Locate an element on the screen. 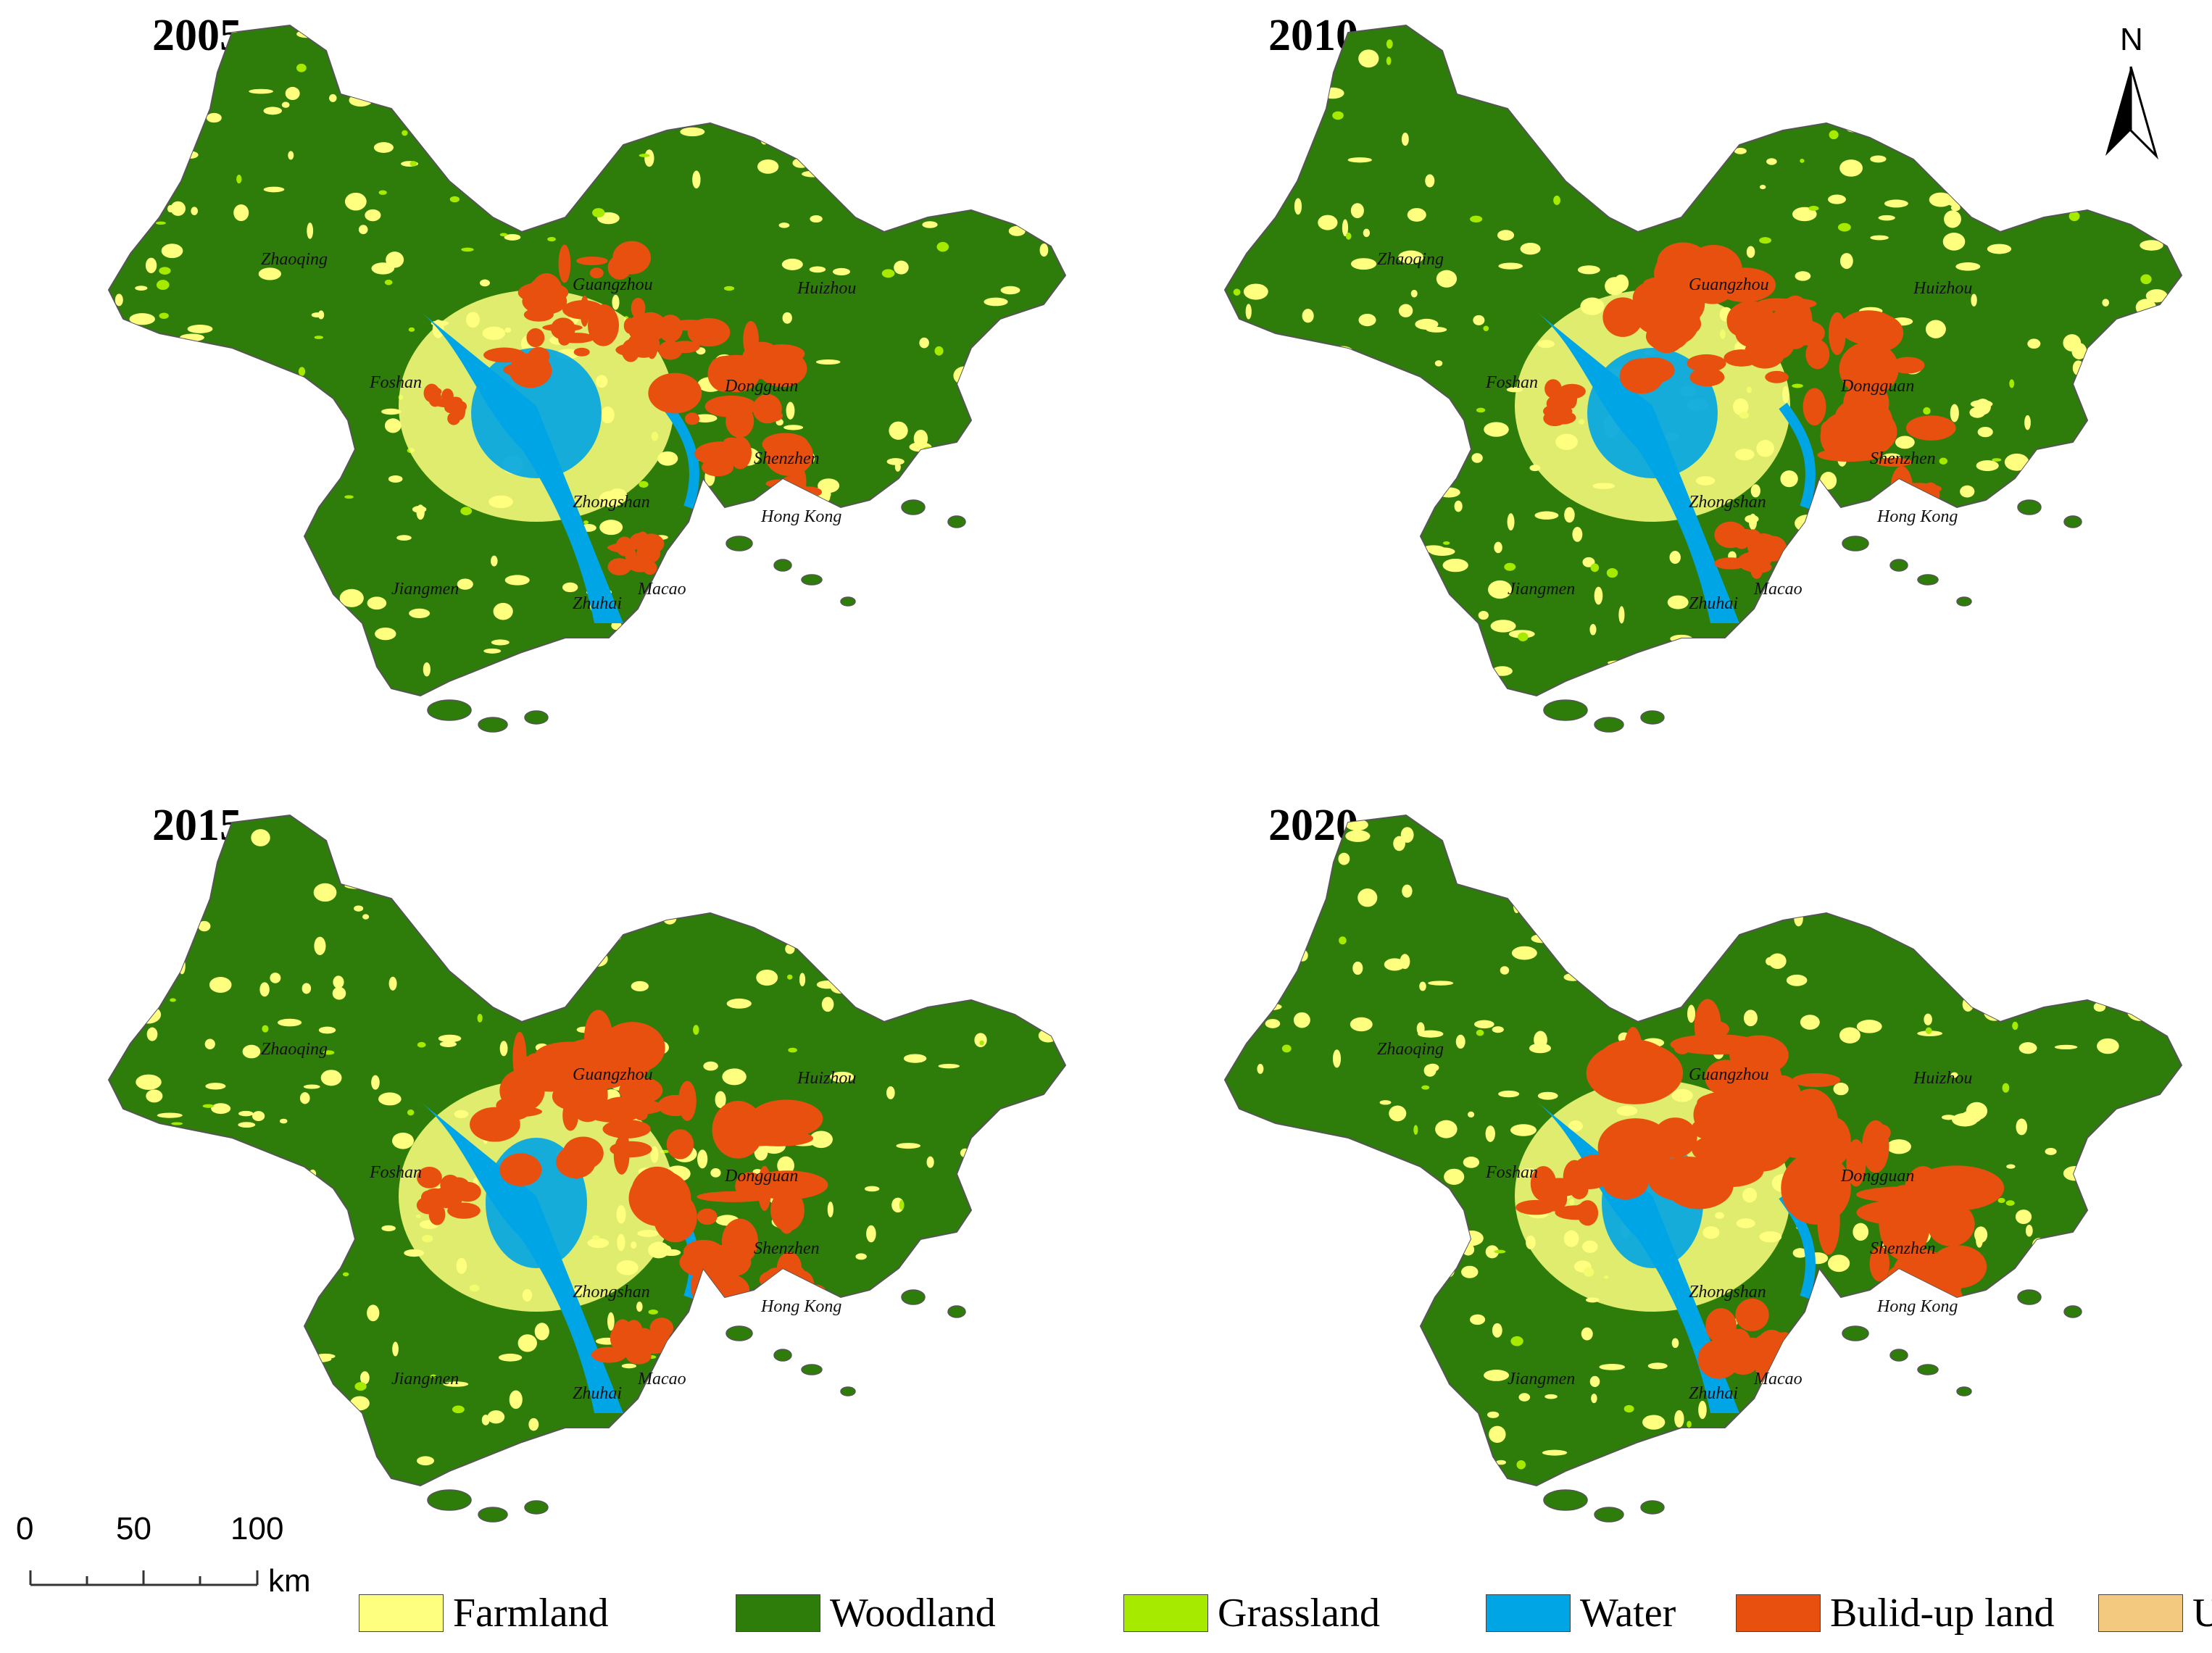  scale-unit: km is located at coordinates (289, 1581).